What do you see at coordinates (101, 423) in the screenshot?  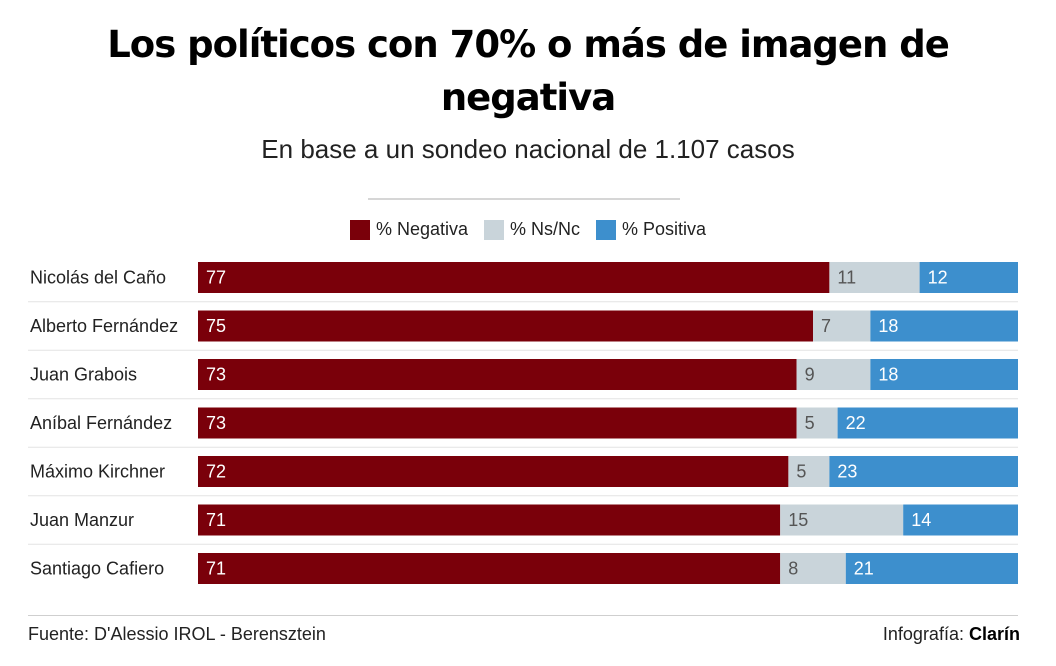 I see `row-label: Aníbal Fernández` at bounding box center [101, 423].